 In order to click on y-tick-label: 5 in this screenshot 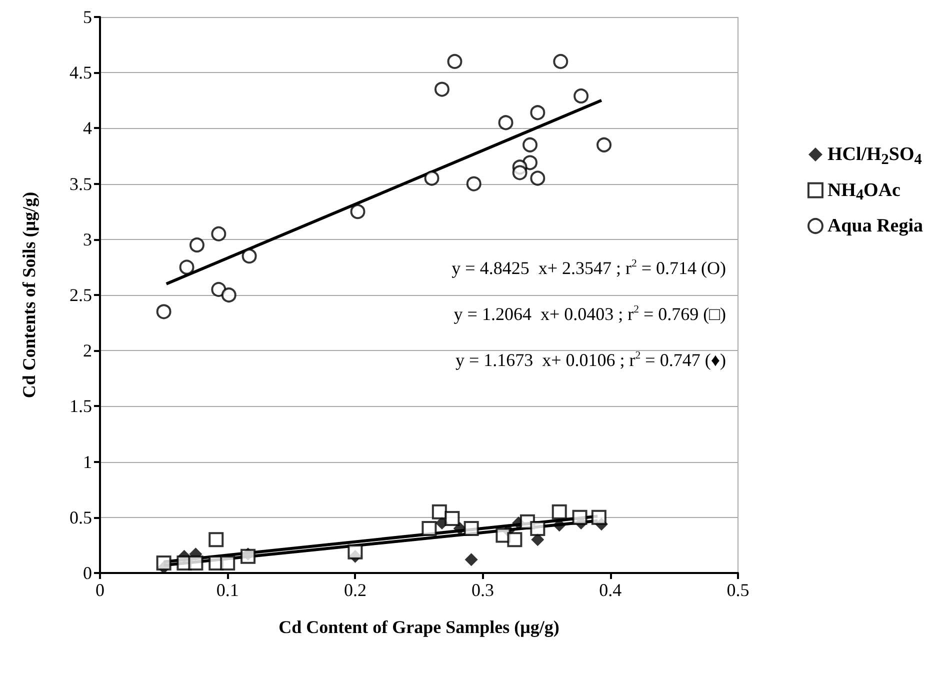, I will do `click(87, 17)`.